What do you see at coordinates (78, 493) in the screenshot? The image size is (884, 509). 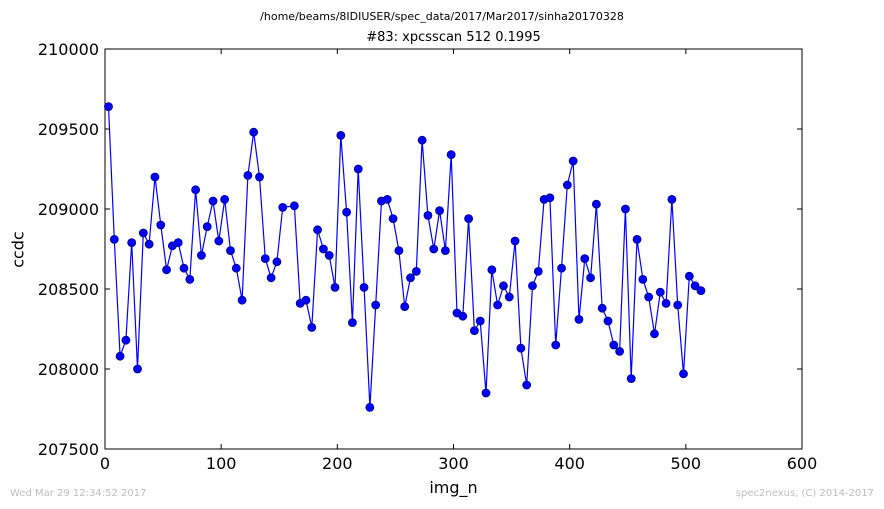 I see `timestamp-footer: Wed Mar 29 12:34:52 2017` at bounding box center [78, 493].